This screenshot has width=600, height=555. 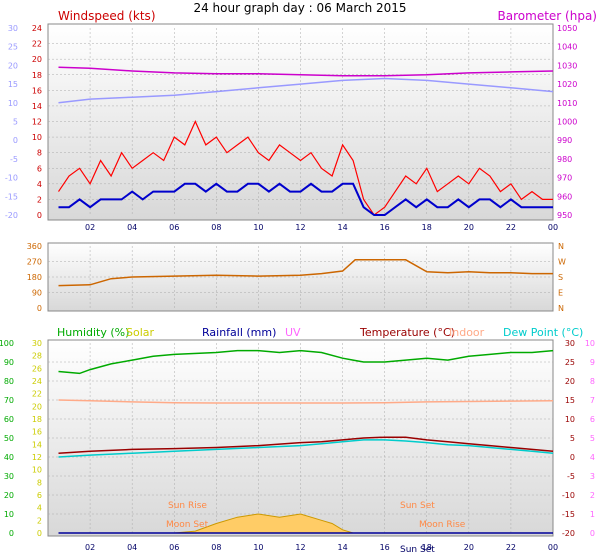 I want to click on compass-letter: E, so click(x=560, y=293).